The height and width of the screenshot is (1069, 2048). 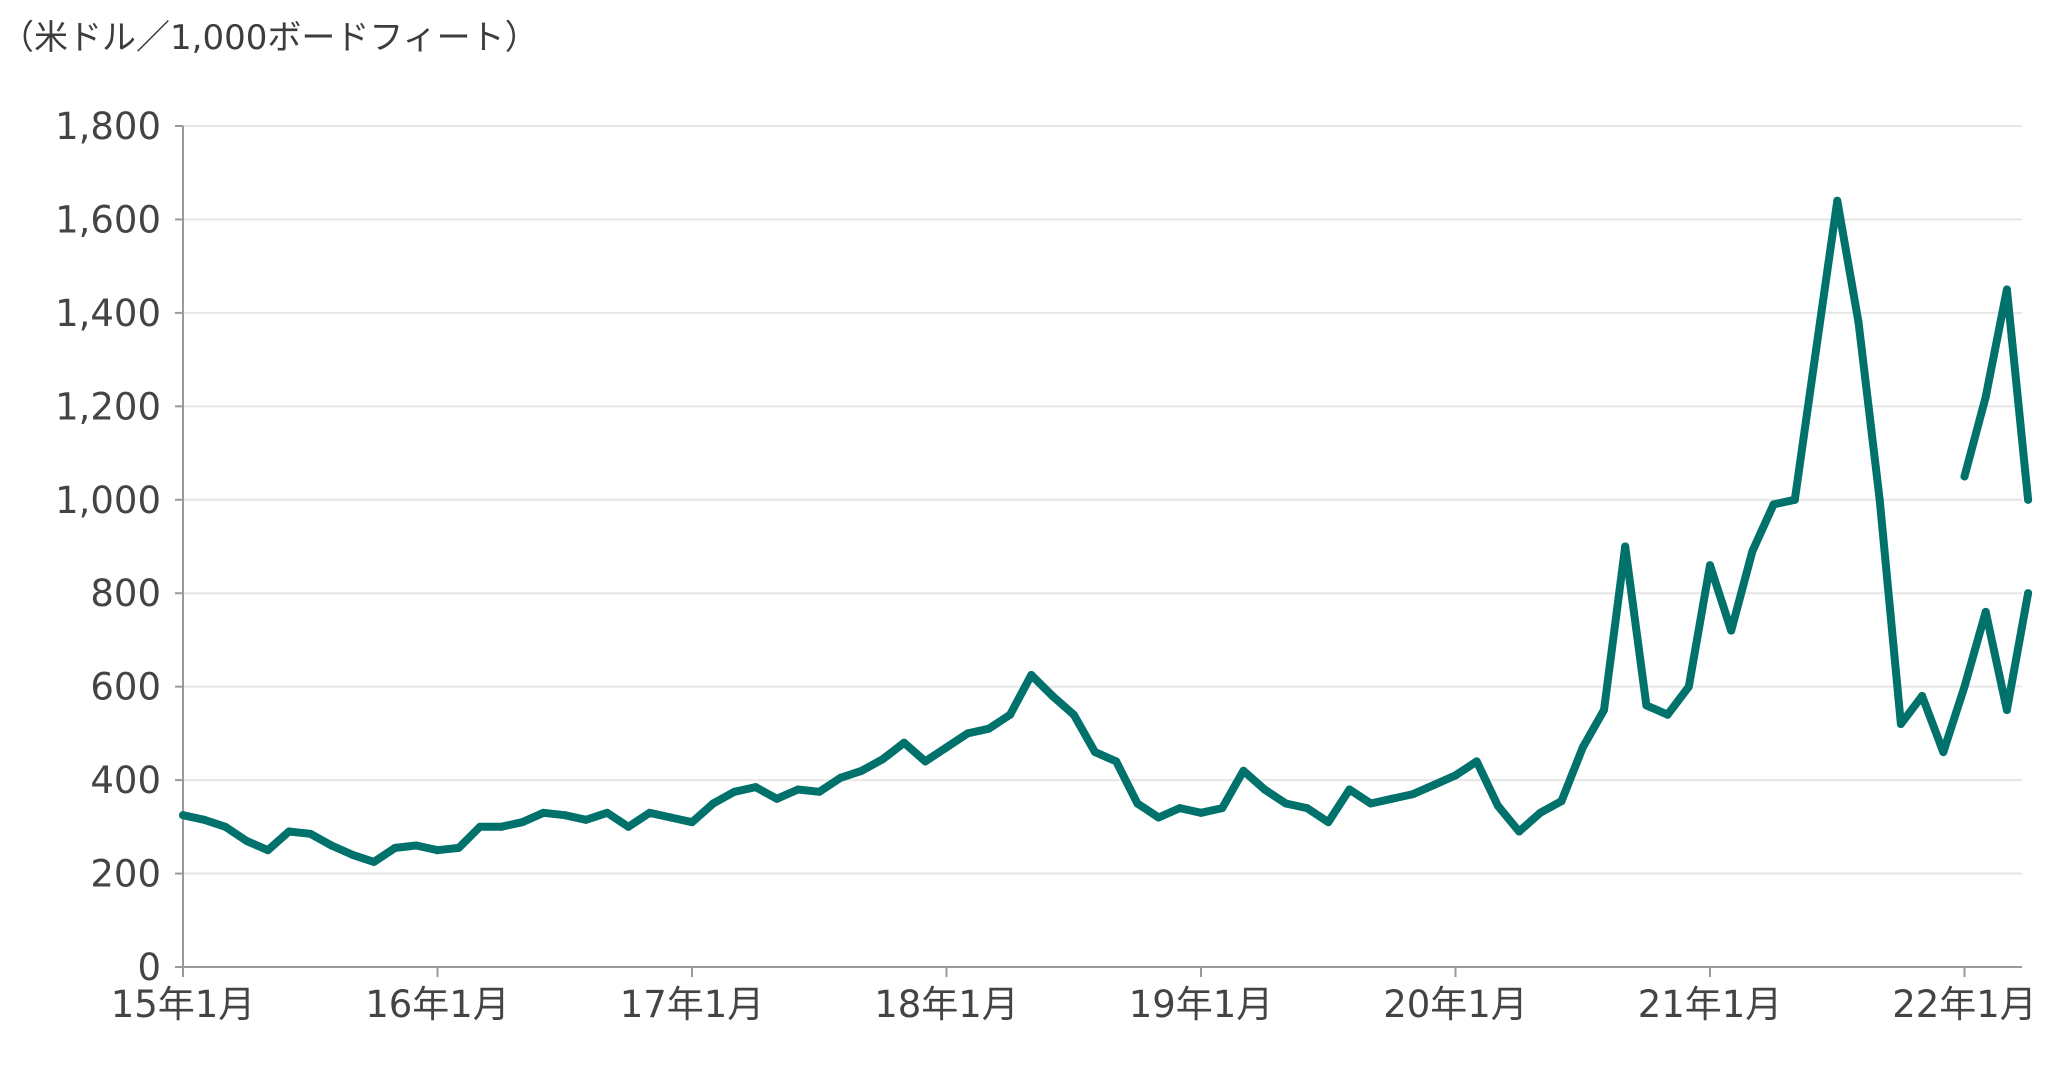 I want to click on unit-label: （米ドル／1,000ボードフィート）, so click(x=269, y=38).